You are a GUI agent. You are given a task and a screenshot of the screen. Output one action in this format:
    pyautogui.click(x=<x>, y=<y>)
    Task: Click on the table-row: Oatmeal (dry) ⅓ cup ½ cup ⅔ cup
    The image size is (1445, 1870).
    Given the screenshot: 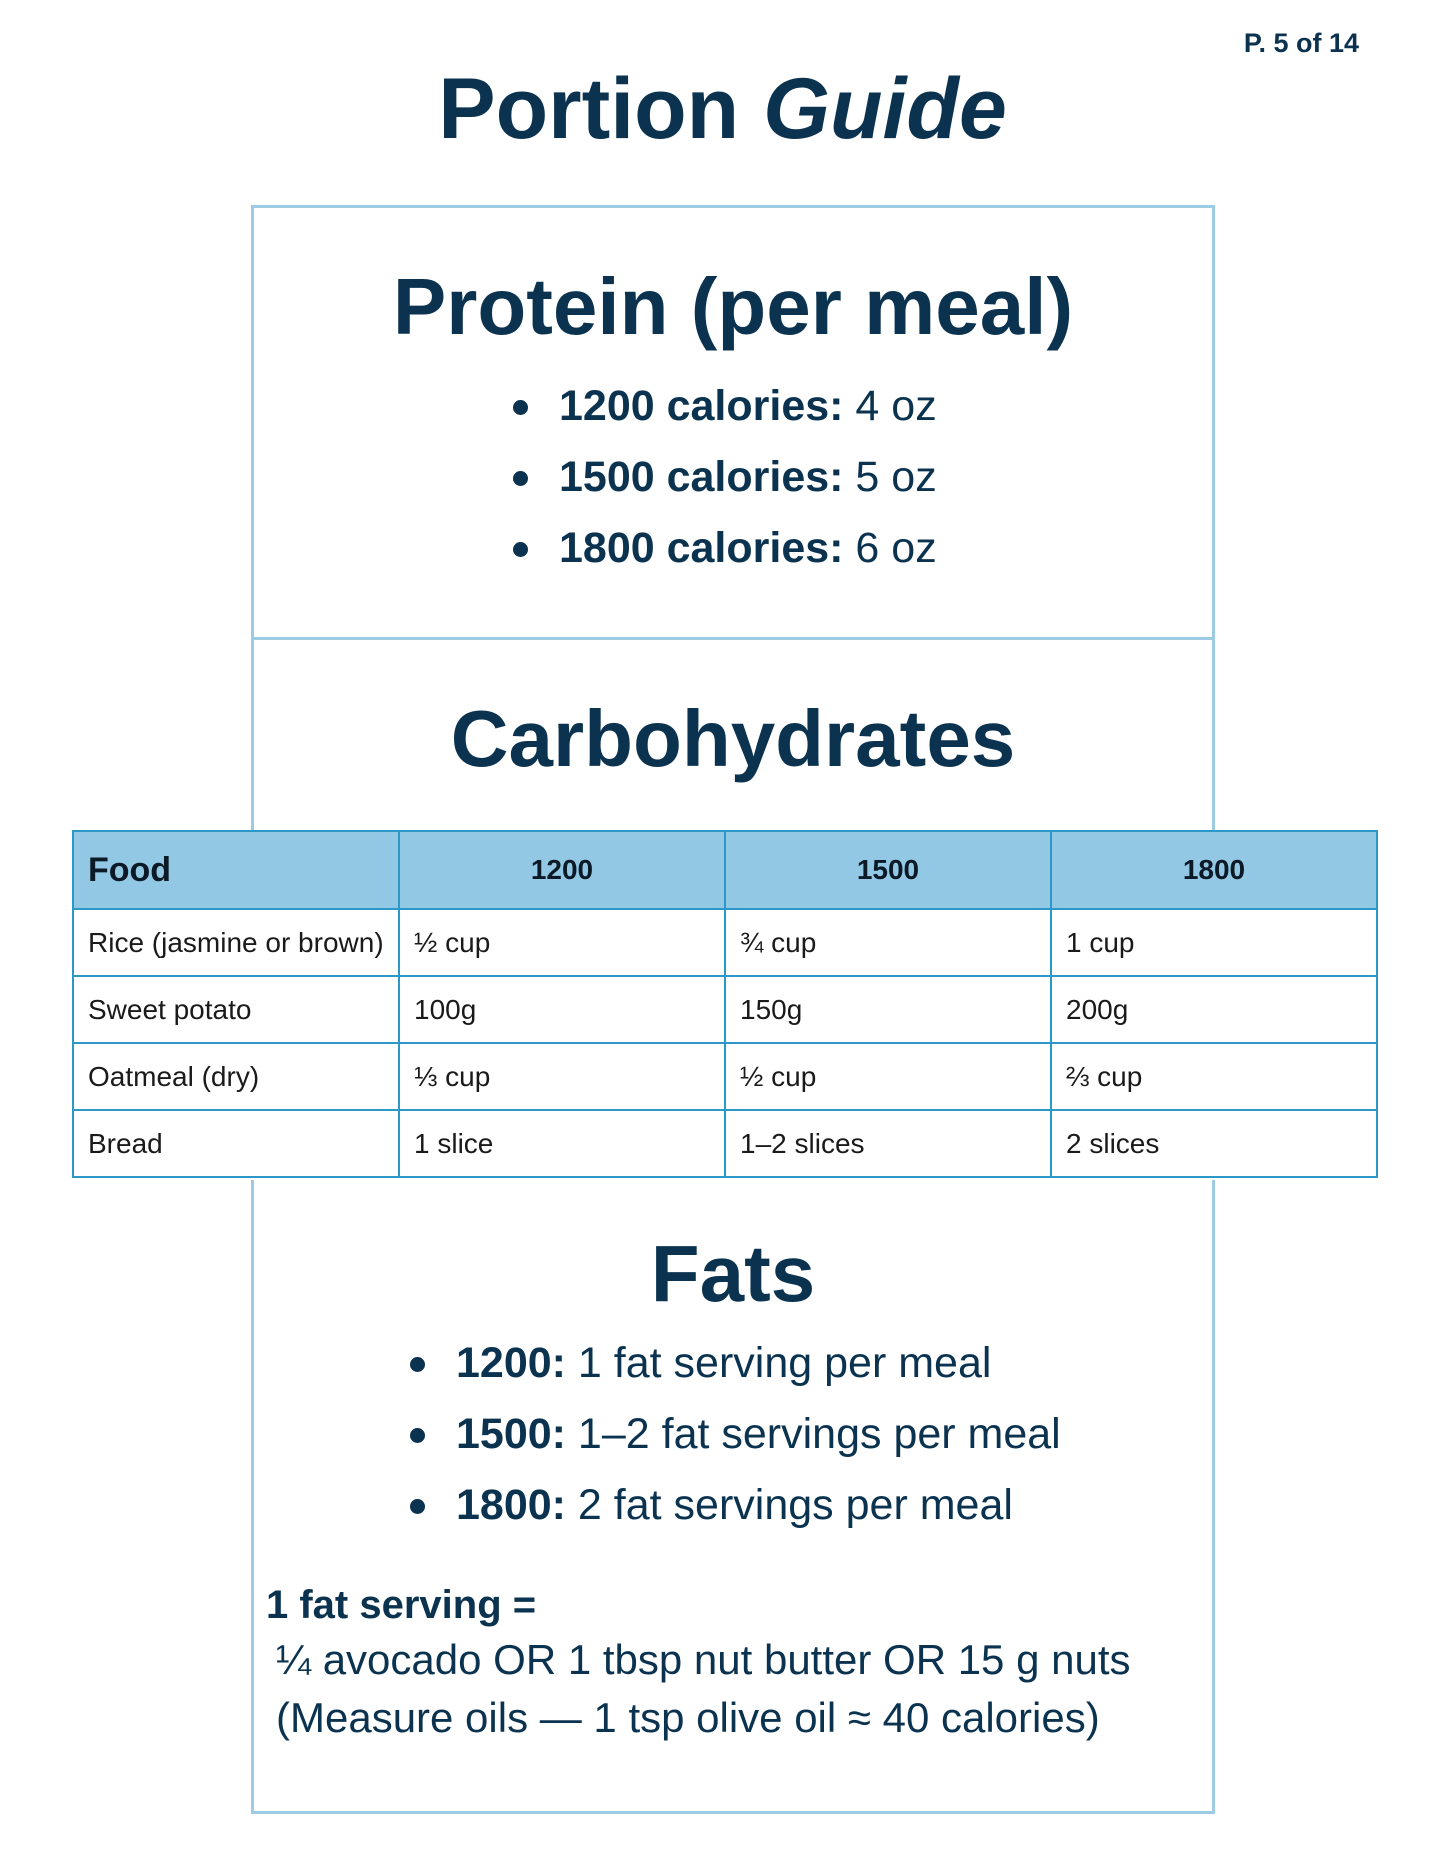 What is the action you would take?
    pyautogui.click(x=725, y=1076)
    